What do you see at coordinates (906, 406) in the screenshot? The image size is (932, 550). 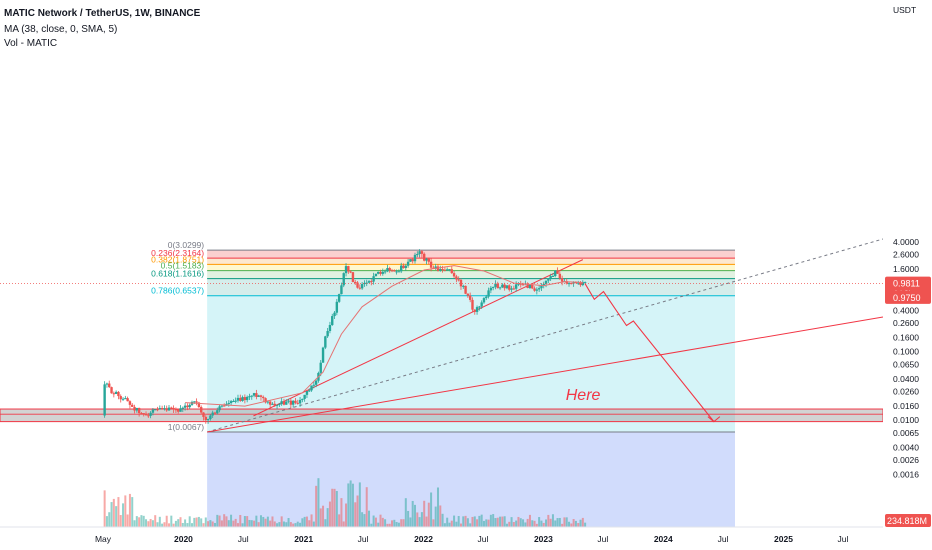 I see `price-axis-tick: 0.0160` at bounding box center [906, 406].